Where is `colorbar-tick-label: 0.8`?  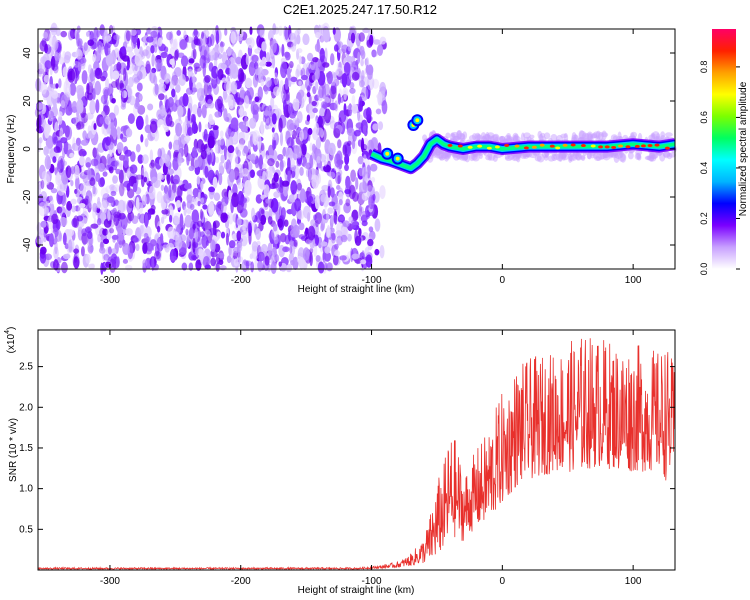 colorbar-tick-label: 0.8 is located at coordinates (704, 67).